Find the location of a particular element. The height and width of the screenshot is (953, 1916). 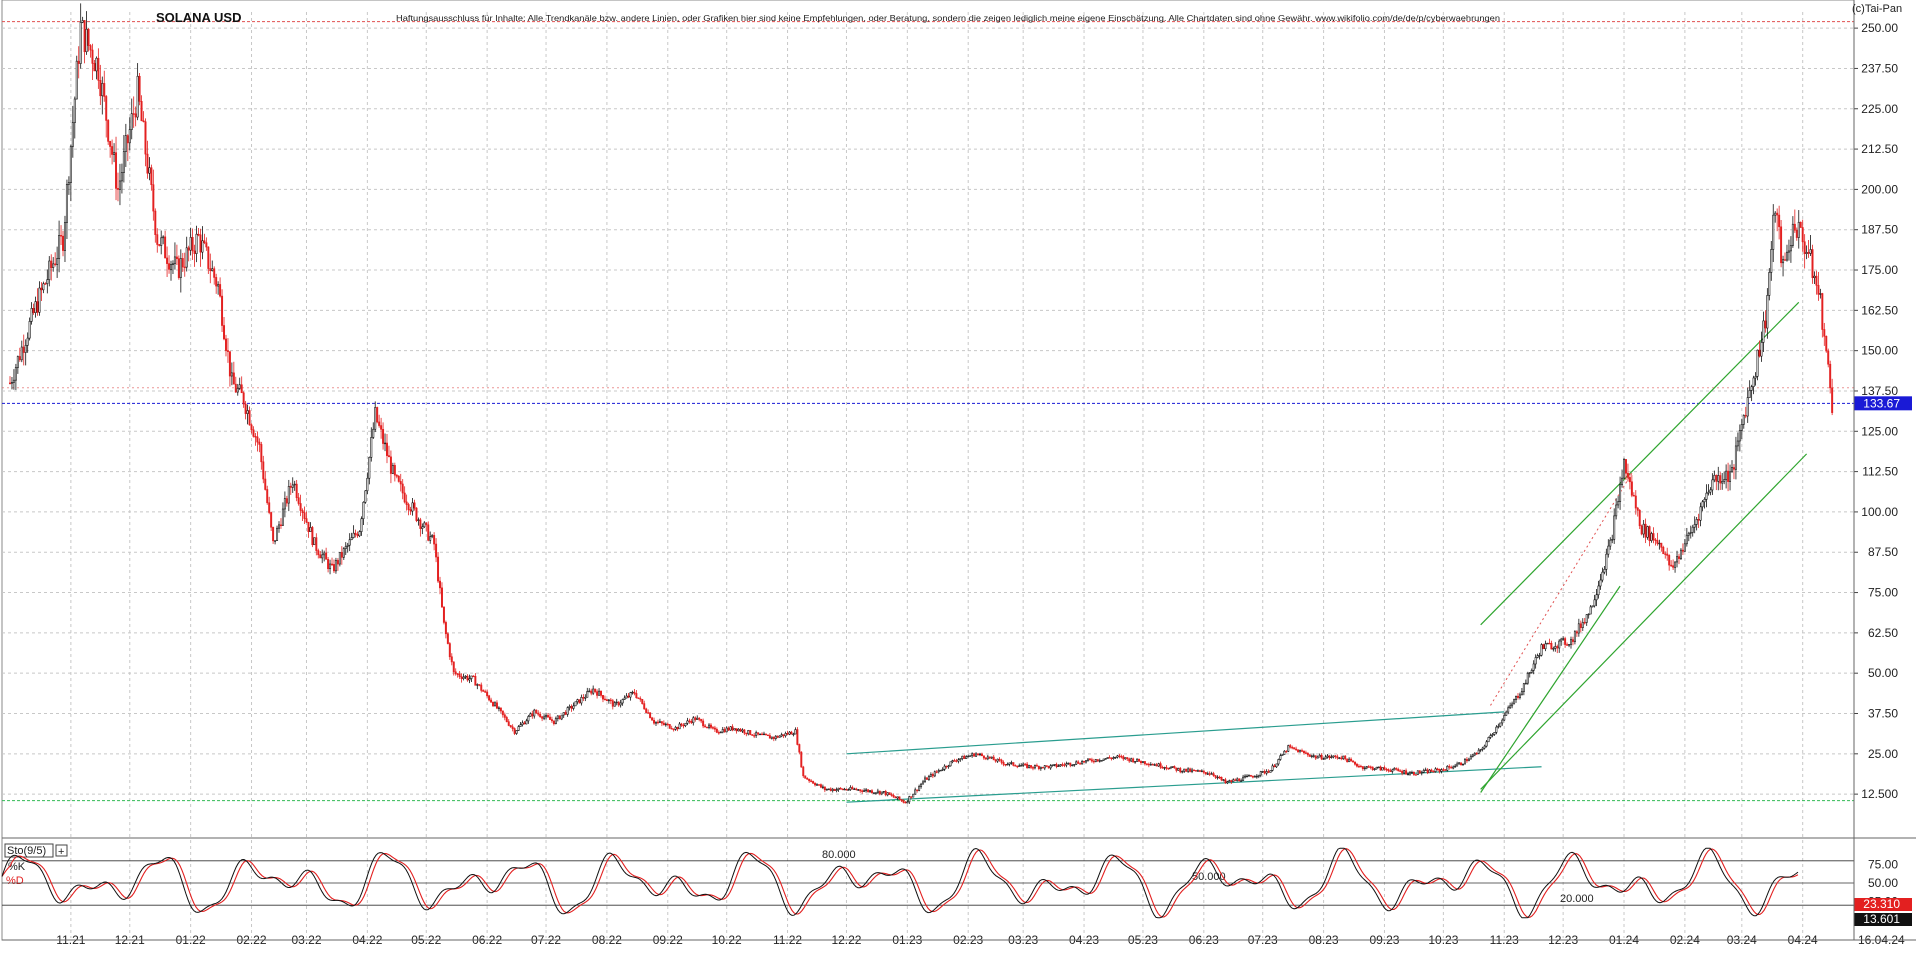

sto-label-box is located at coordinates (29, 850).